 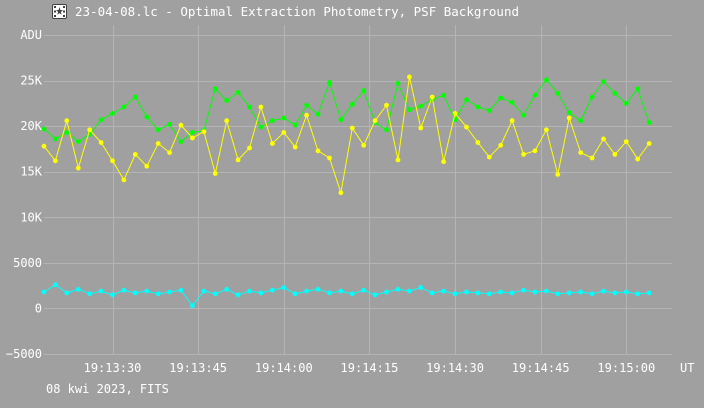 What do you see at coordinates (370, 368) in the screenshot?
I see `x-tick-label: 19:14:15` at bounding box center [370, 368].